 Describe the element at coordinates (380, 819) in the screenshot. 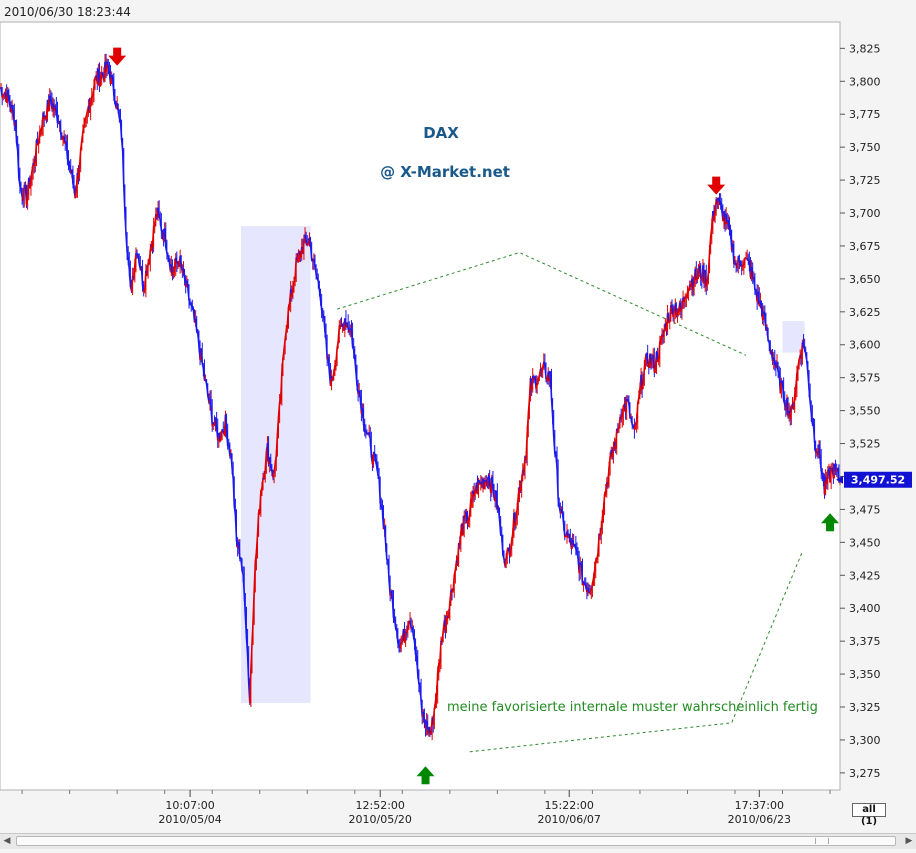

I see `x-tick-date: 2010/05/20` at that location.